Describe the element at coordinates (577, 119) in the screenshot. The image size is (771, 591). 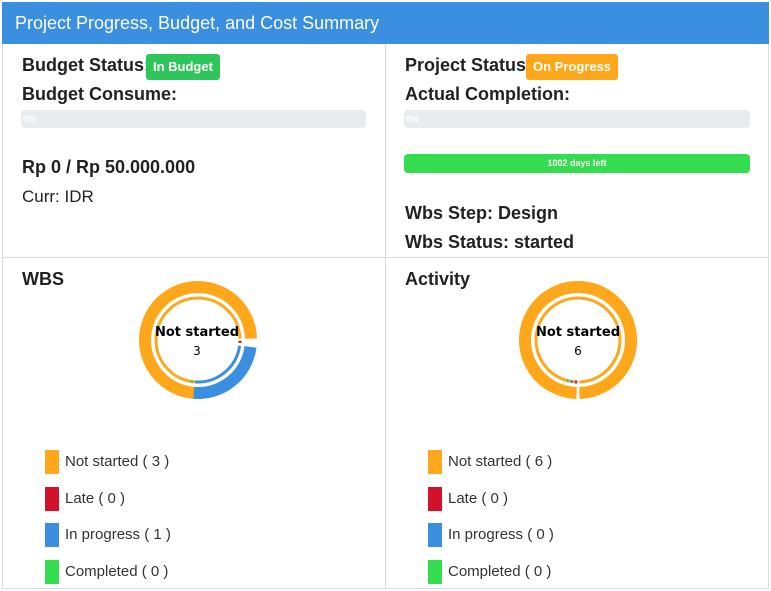
I see `actual-completion-progress: 0%` at that location.